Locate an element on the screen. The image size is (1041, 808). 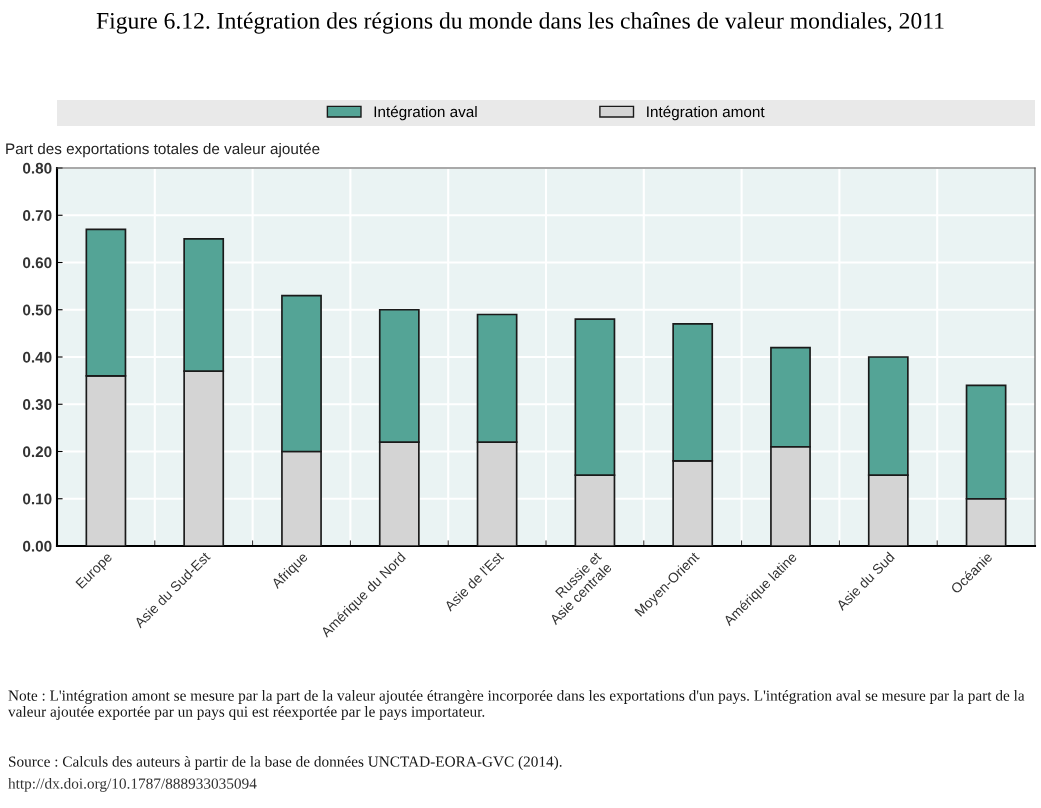
y-tick-label: 0.70 is located at coordinates (37, 215).